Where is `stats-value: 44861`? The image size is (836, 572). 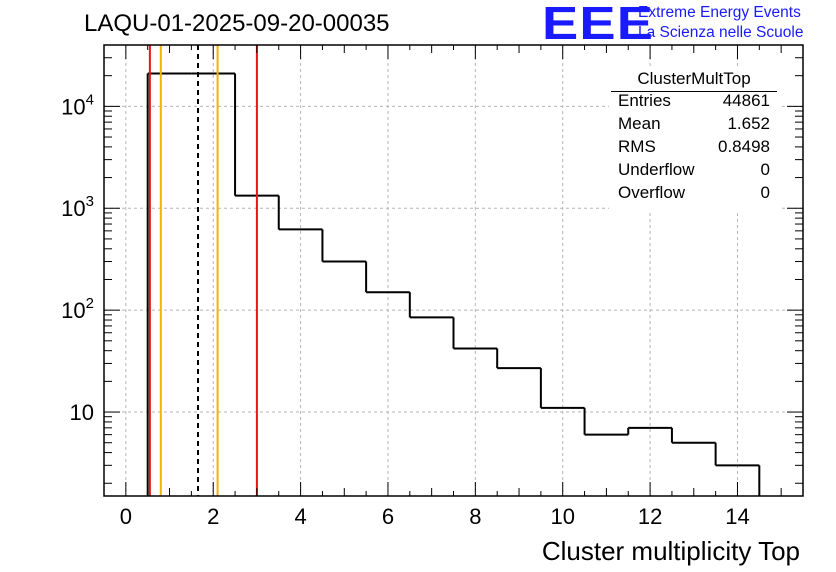 stats-value: 44861 is located at coordinates (746, 100).